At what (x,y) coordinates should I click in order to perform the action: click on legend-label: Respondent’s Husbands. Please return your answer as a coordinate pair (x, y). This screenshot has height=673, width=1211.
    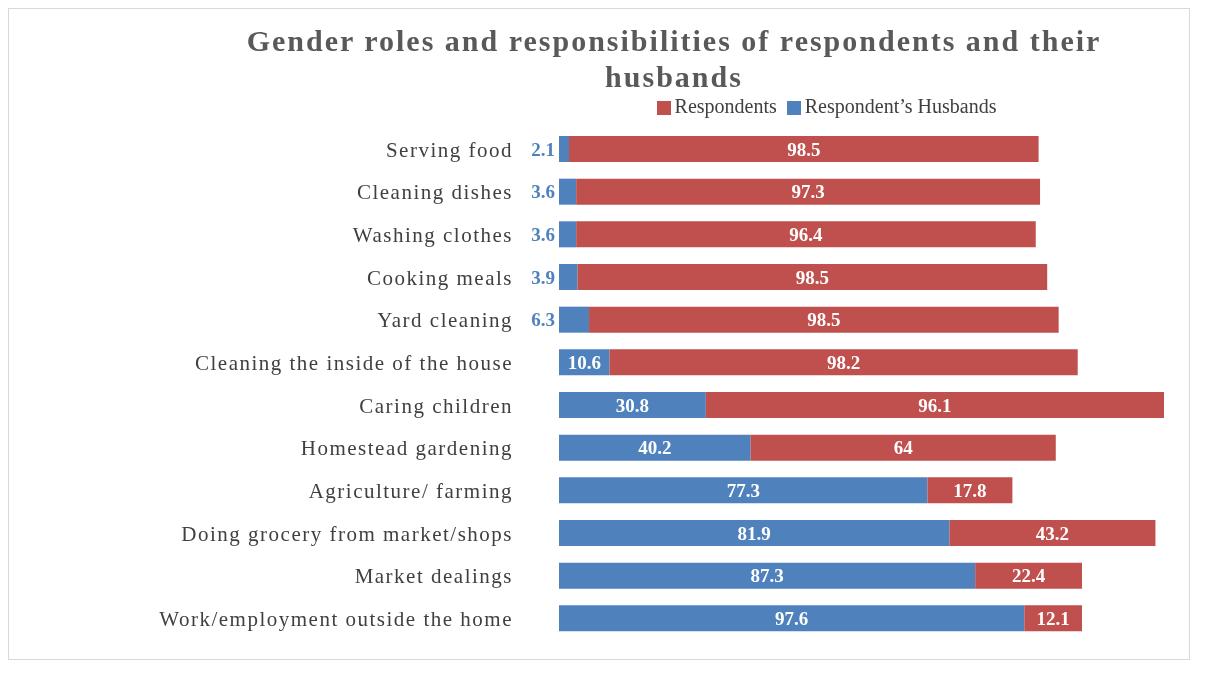
    Looking at the image, I should click on (900, 106).